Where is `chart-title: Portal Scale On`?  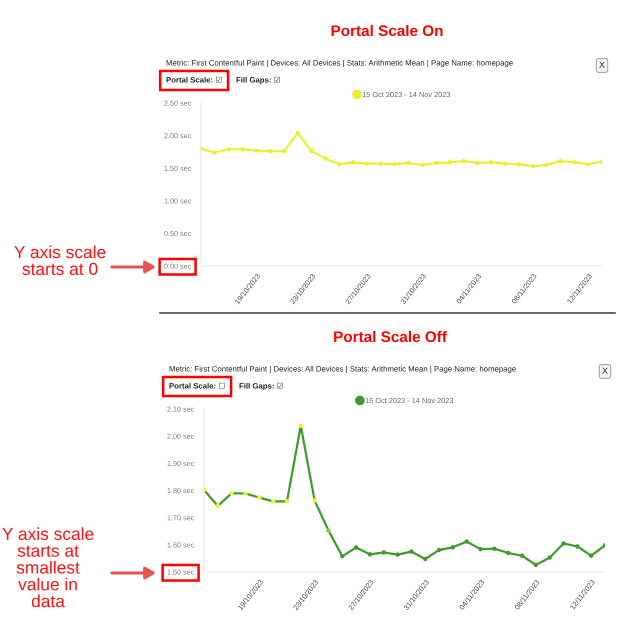 chart-title: Portal Scale On is located at coordinates (387, 30).